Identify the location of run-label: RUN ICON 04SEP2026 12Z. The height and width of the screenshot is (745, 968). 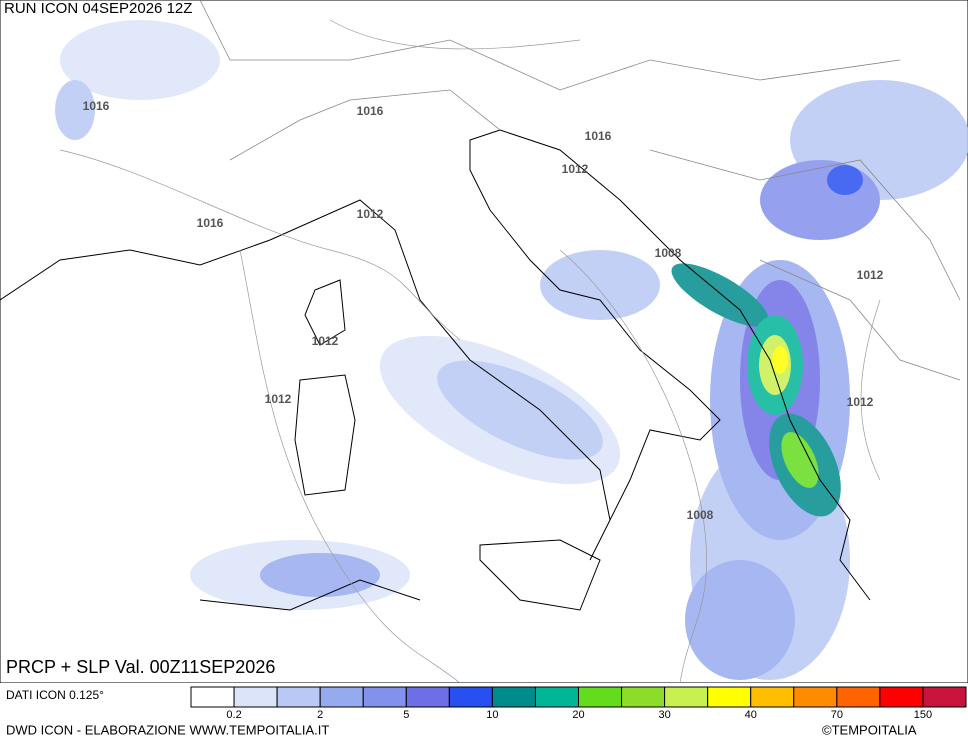
(98, 8).